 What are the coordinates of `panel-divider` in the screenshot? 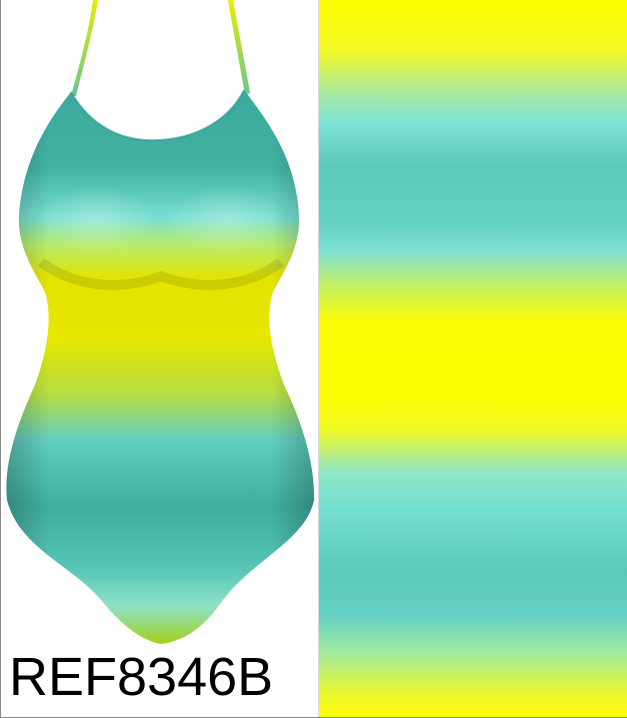 It's located at (318, 358).